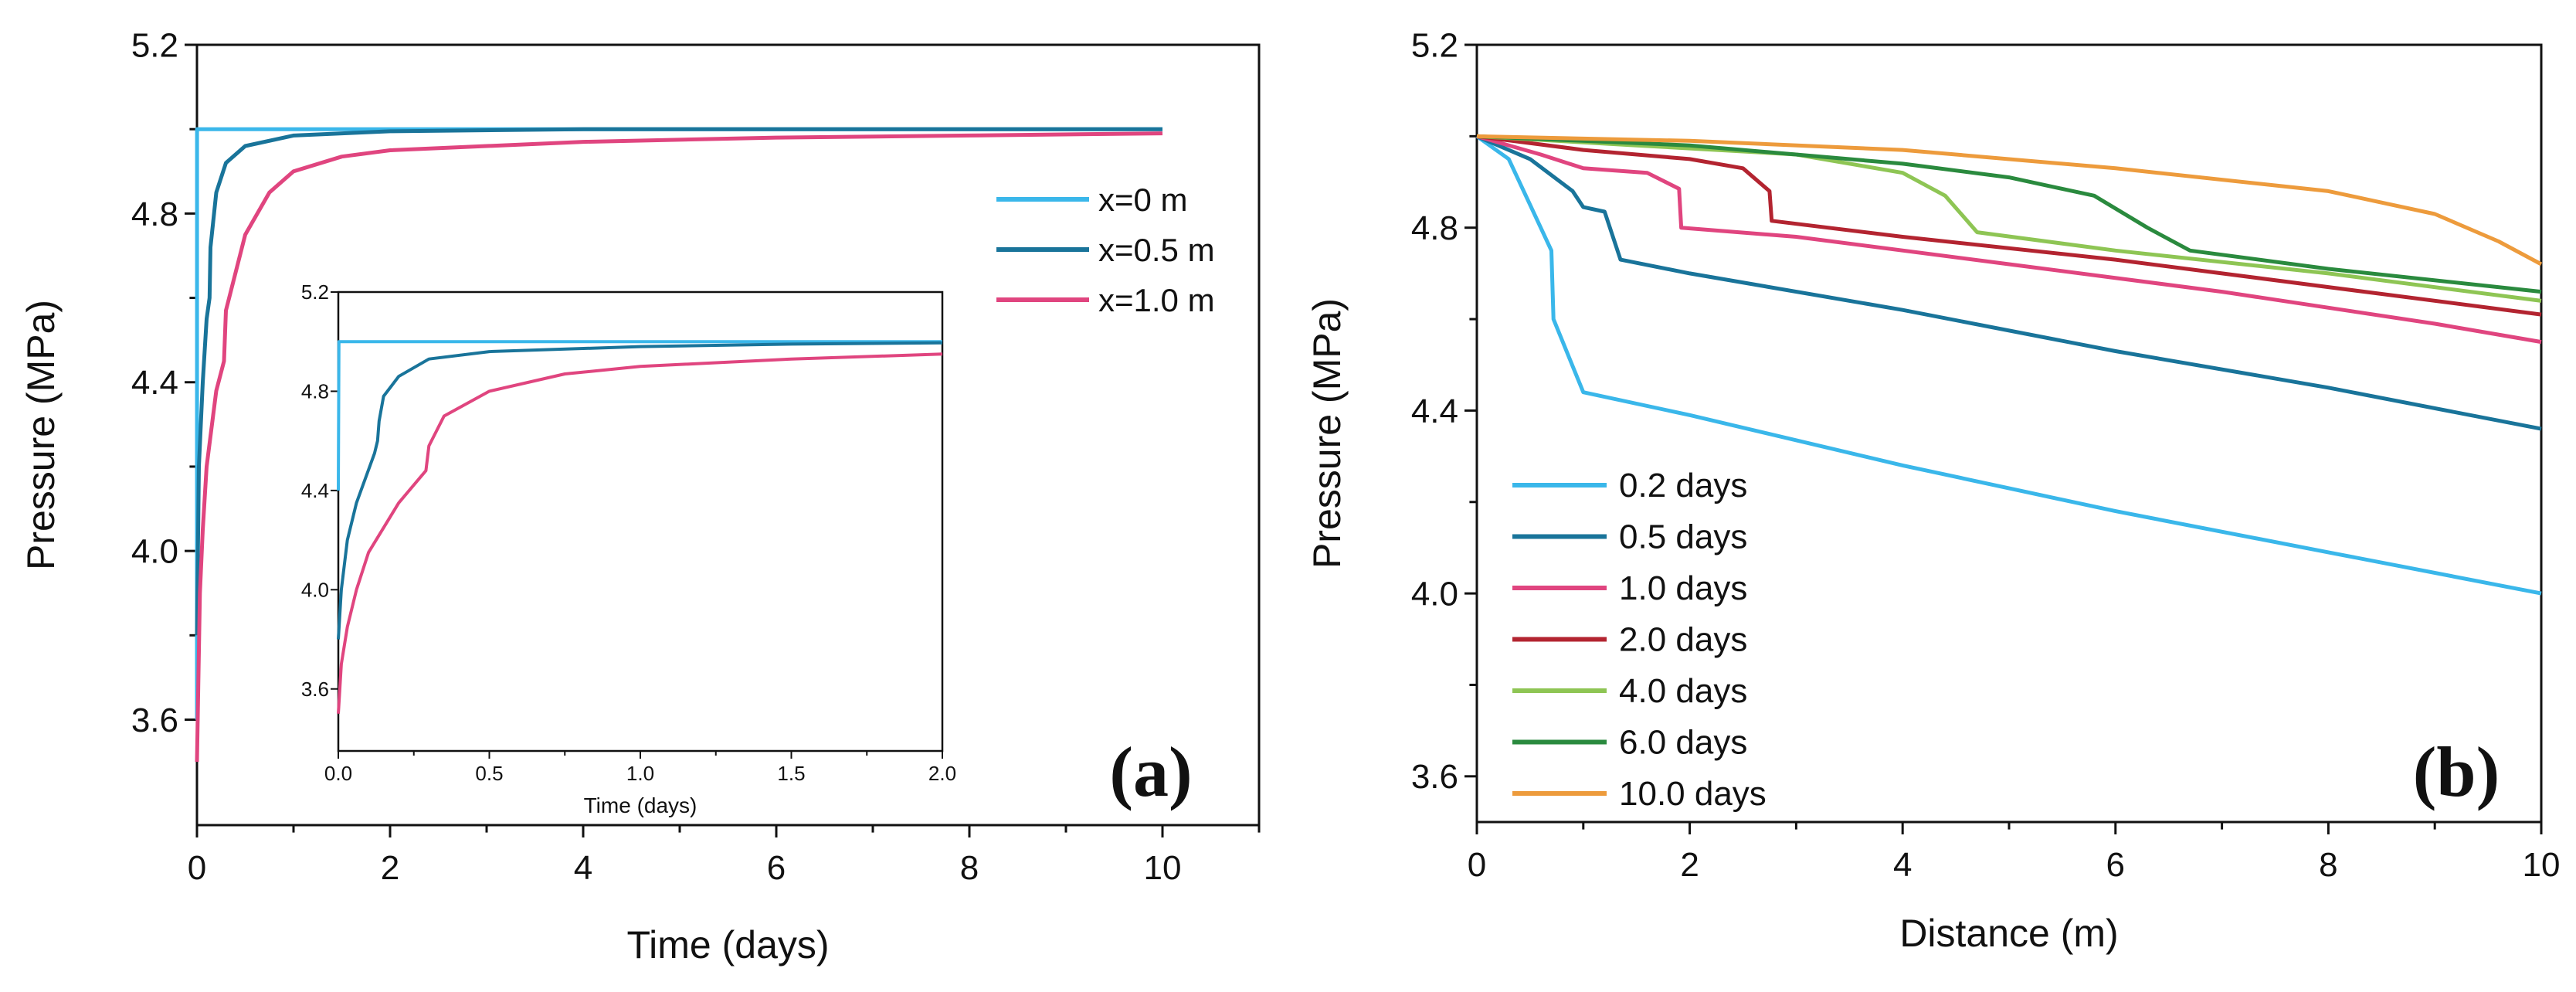 This screenshot has width=2576, height=992. What do you see at coordinates (1156, 300) in the screenshot?
I see `legend-label: x=1.0 m` at bounding box center [1156, 300].